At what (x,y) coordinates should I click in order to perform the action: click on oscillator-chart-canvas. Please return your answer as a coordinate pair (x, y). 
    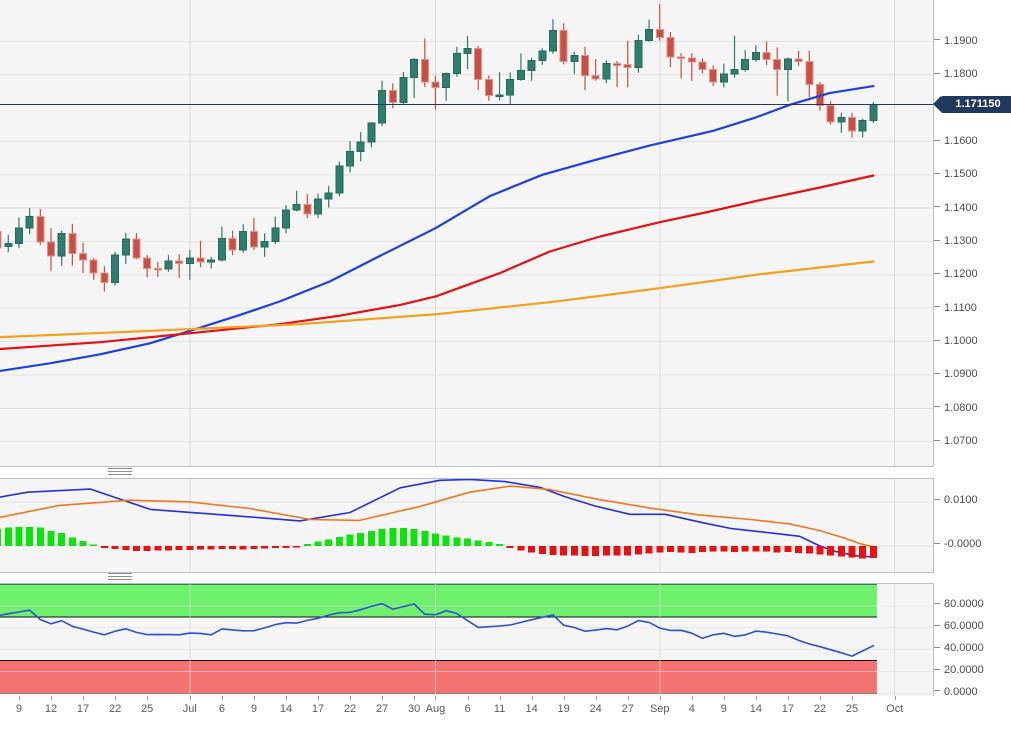
    Looking at the image, I should click on (466, 640).